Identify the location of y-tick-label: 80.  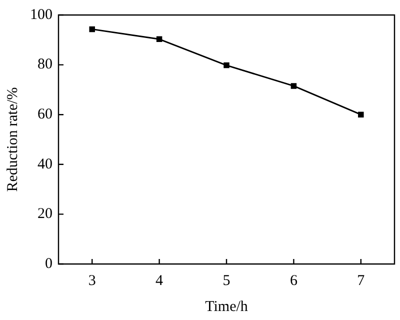
(45, 64).